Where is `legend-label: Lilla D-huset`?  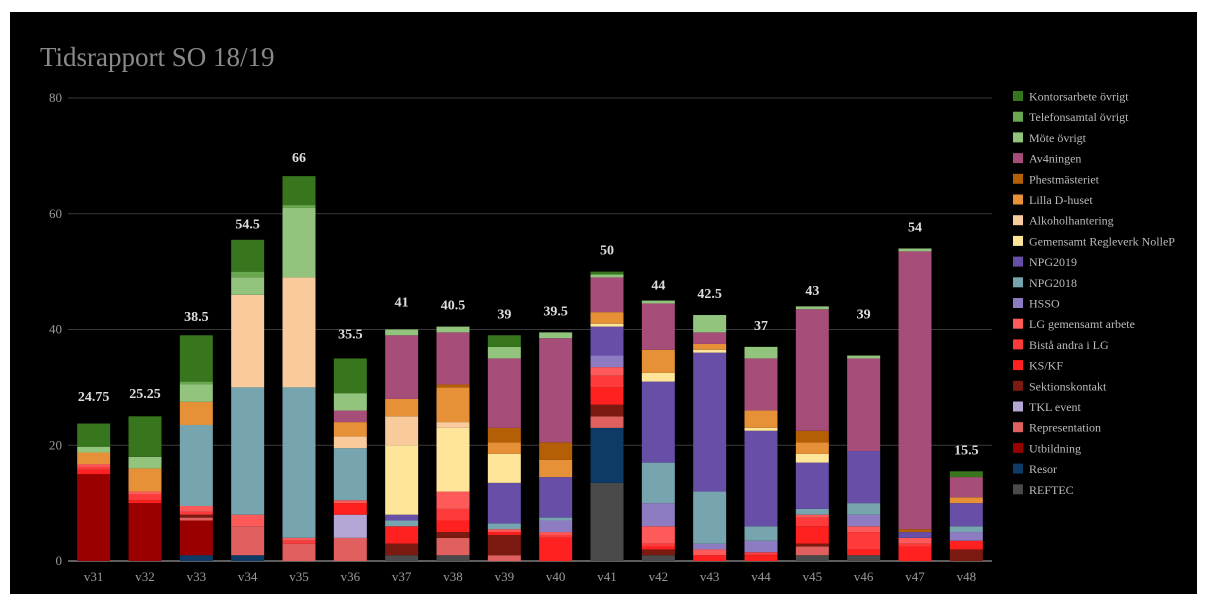 legend-label: Lilla D-huset is located at coordinates (1061, 200).